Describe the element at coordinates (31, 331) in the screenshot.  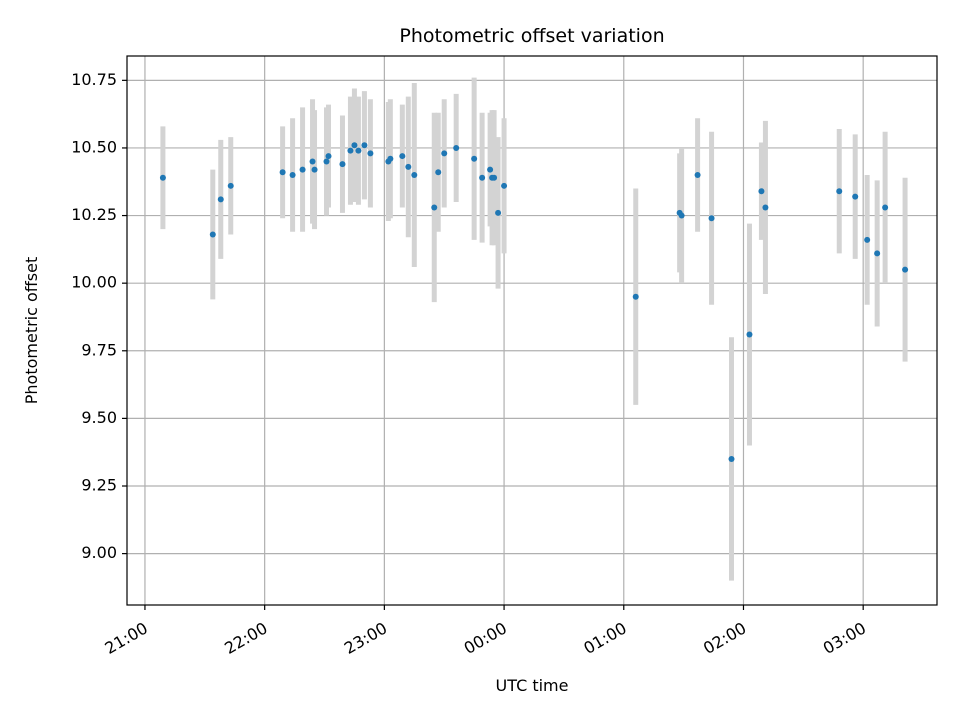
I see `y-axis-title: Photometric offset` at that location.